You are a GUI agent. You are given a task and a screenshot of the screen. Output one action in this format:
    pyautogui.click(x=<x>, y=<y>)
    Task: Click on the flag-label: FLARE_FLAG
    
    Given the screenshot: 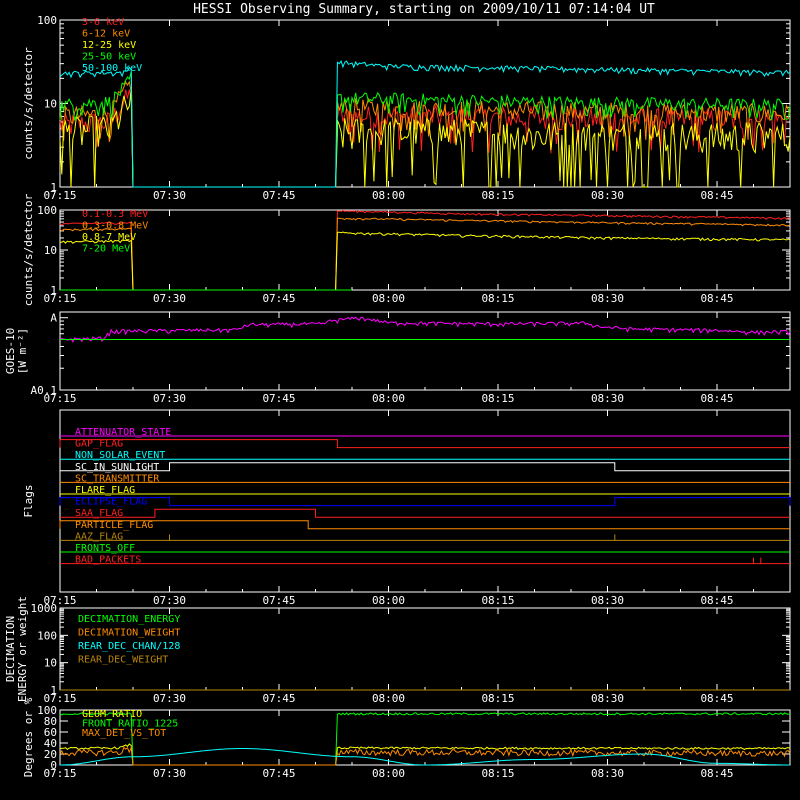 What is the action you would take?
    pyautogui.click(x=105, y=490)
    